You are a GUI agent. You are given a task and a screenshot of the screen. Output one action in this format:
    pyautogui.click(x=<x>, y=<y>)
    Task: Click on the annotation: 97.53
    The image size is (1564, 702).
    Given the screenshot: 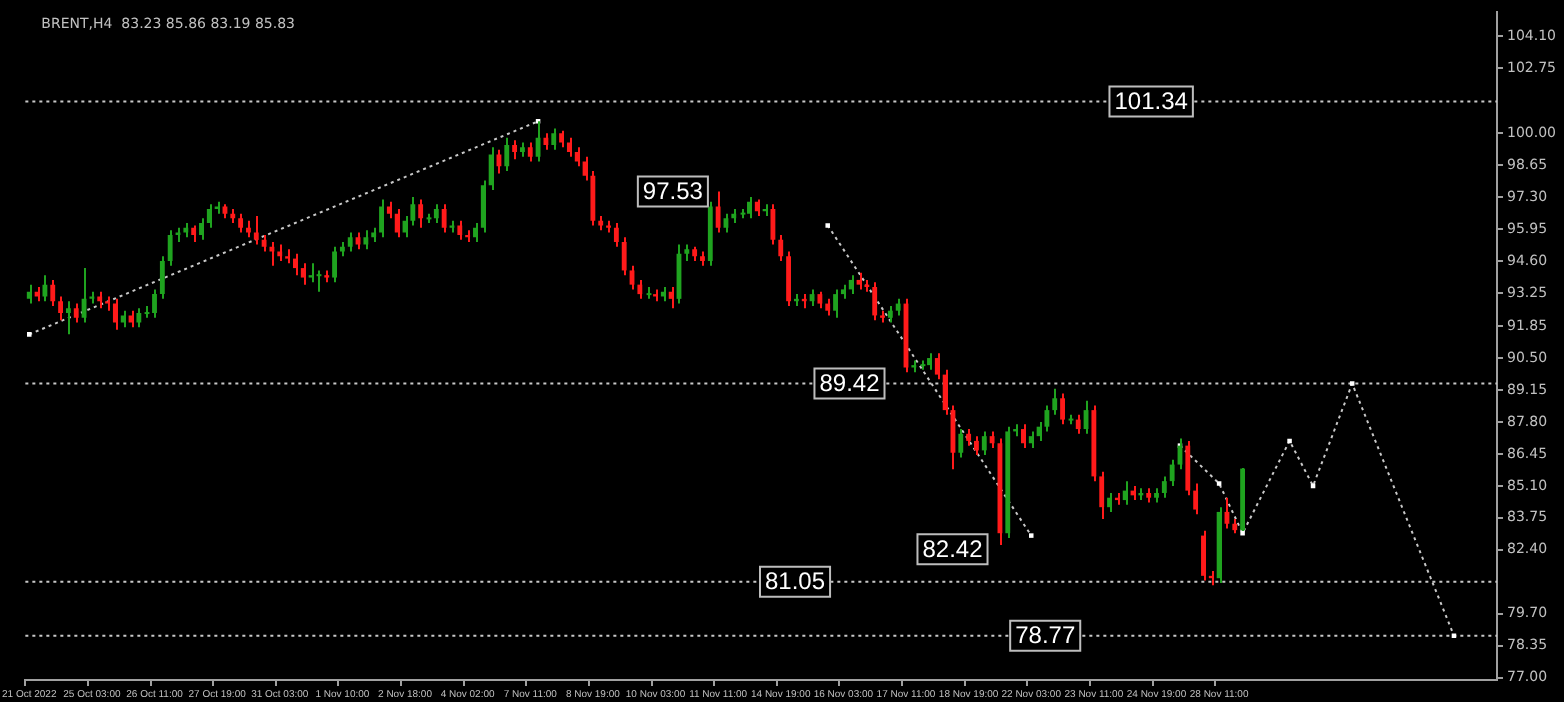 What is the action you would take?
    pyautogui.click(x=673, y=191)
    